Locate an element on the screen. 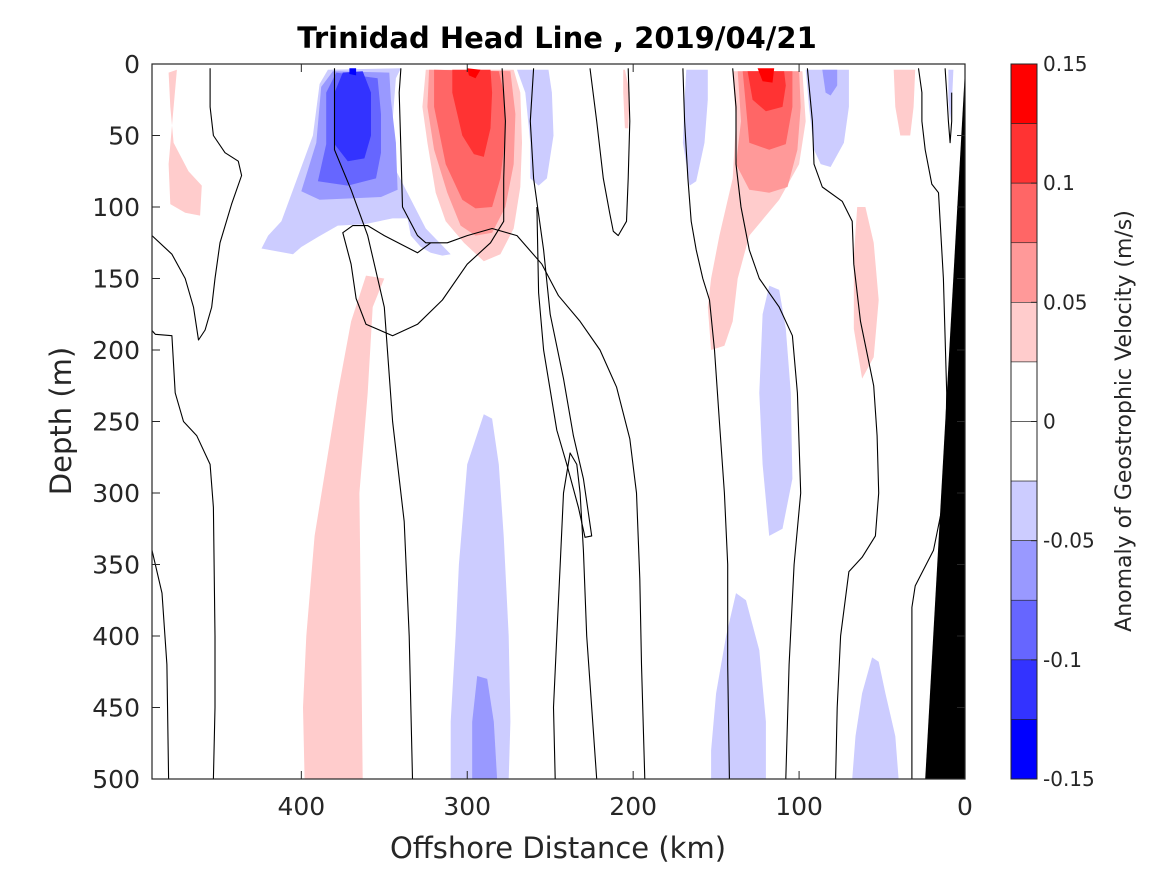 The height and width of the screenshot is (875, 1167). y-tick-label: 200 is located at coordinates (116, 350).